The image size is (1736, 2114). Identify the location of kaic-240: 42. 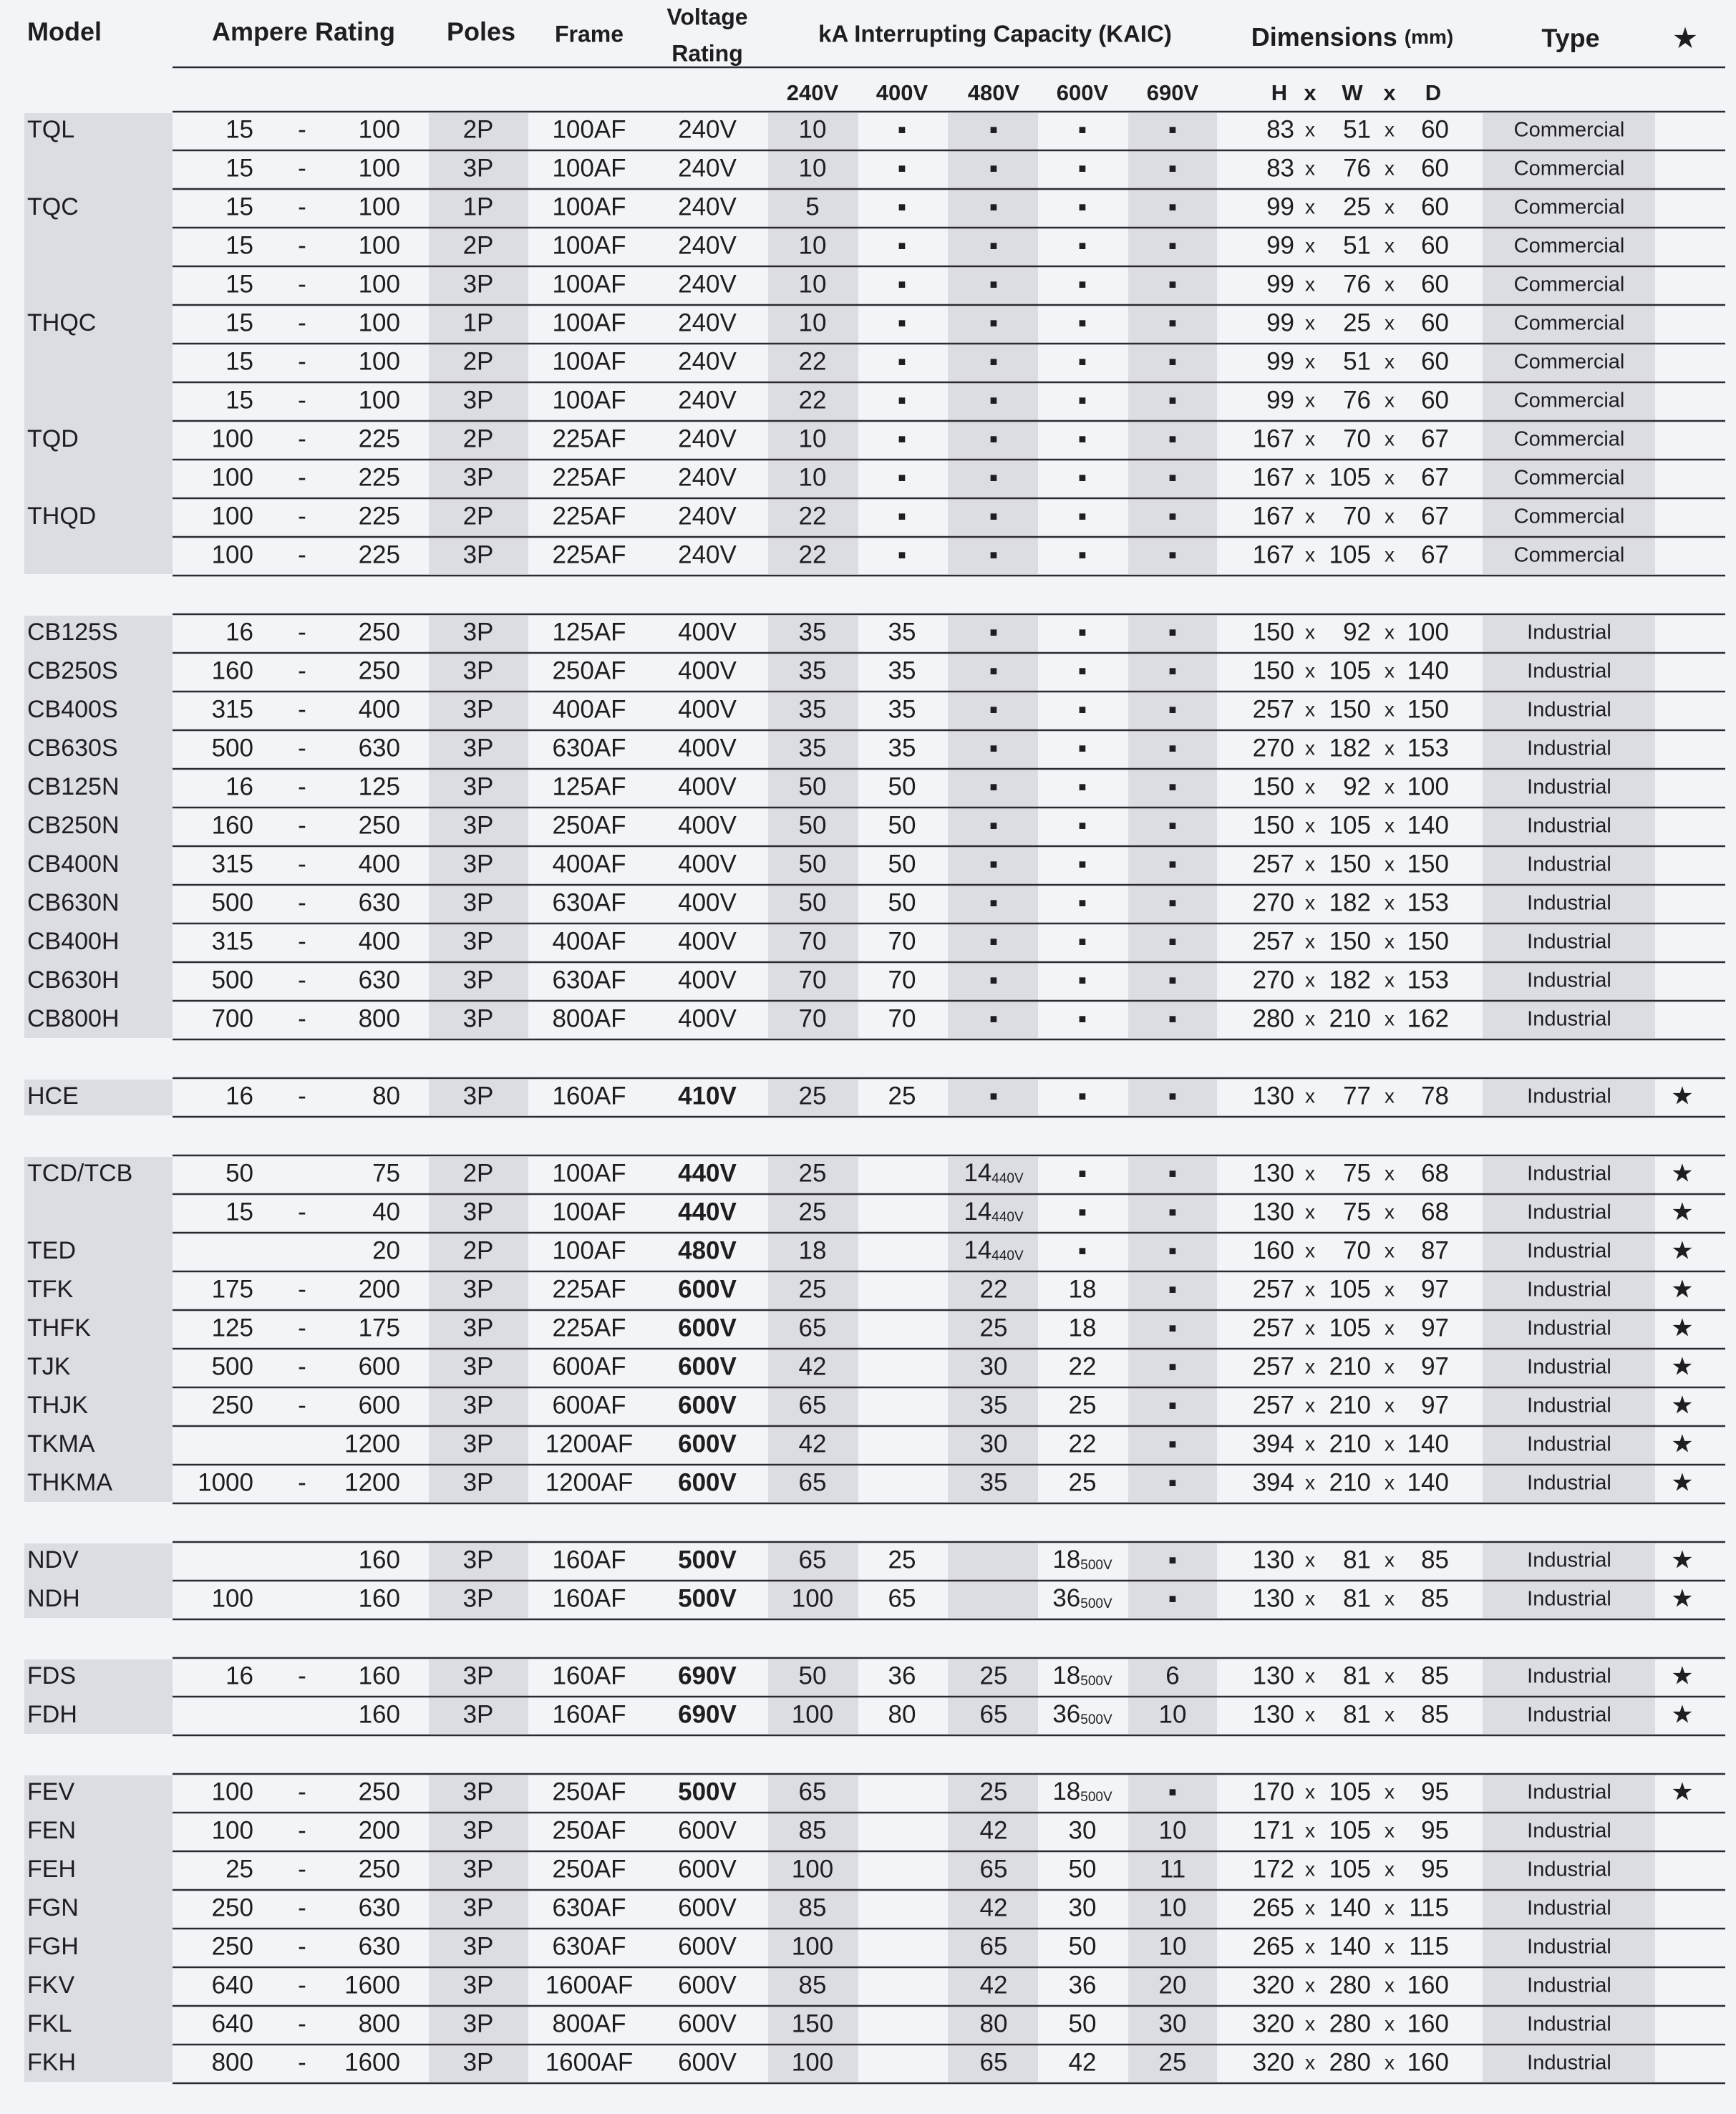
(813, 1366).